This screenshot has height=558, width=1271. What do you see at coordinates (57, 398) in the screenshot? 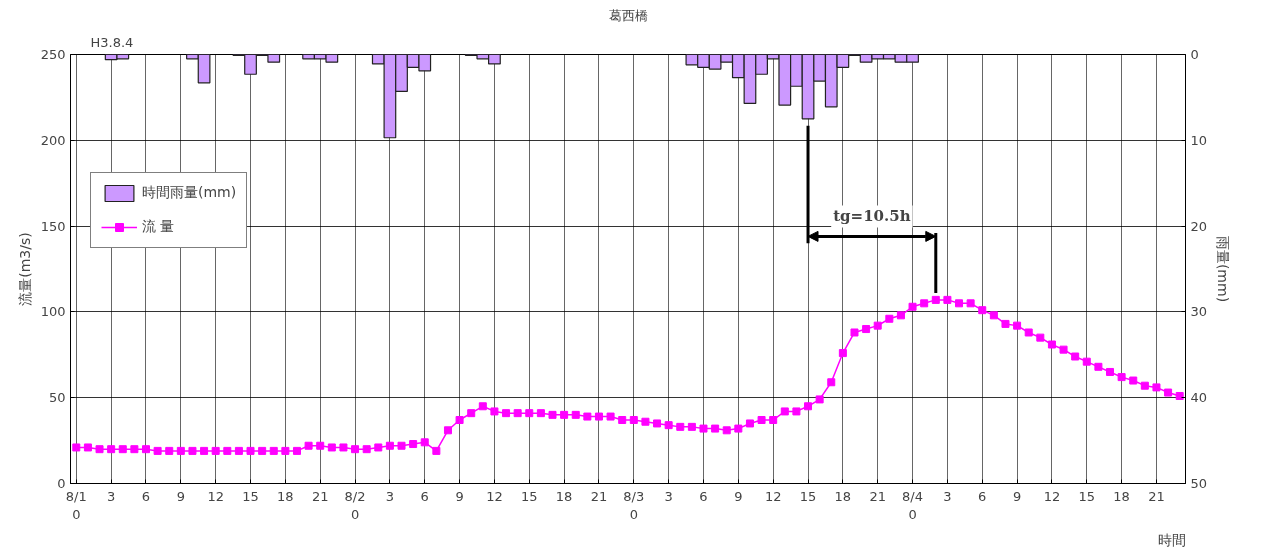
I see `y-tick-label: 50` at bounding box center [57, 398].